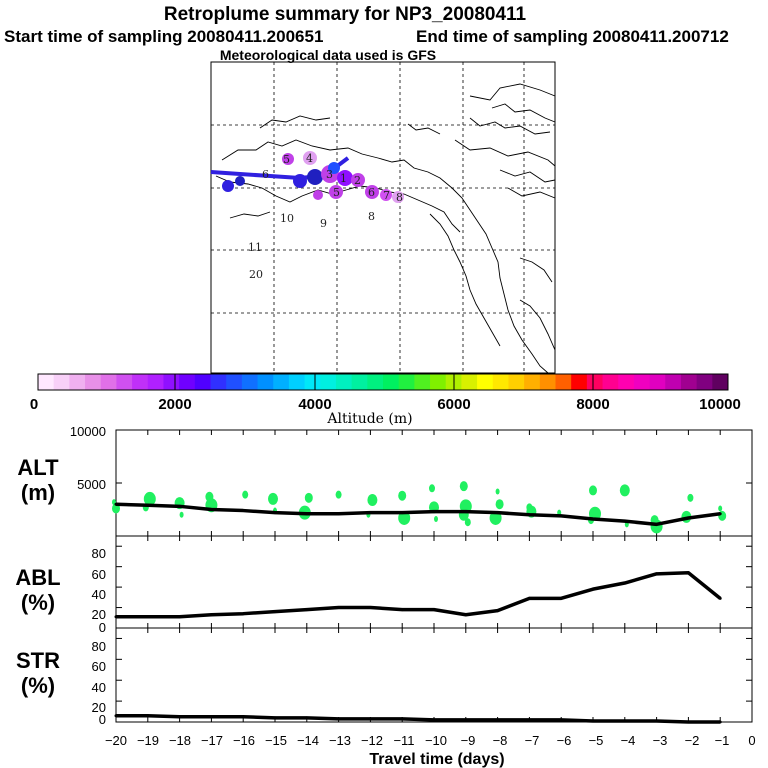  I want to click on end-time-label: End time of sampling 20080411.200712, so click(572, 36).